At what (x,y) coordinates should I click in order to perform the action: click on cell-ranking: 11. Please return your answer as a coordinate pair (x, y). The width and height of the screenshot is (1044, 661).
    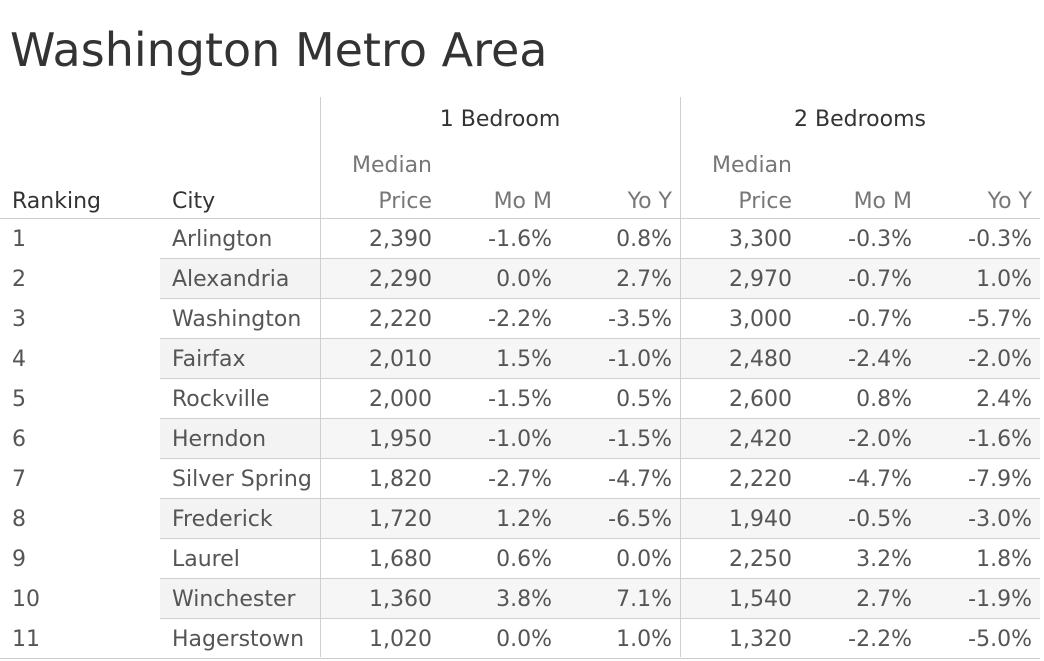
    Looking at the image, I should click on (26, 639).